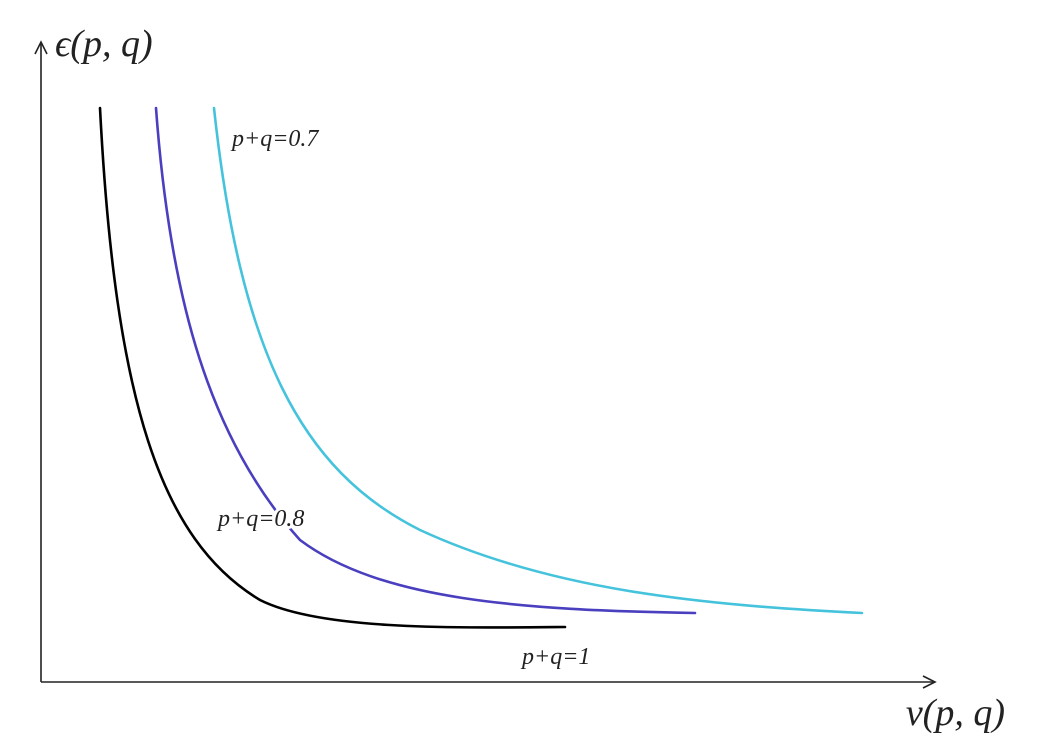  Describe the element at coordinates (260, 519) in the screenshot. I see `curve-label: p+q=0.8` at that location.